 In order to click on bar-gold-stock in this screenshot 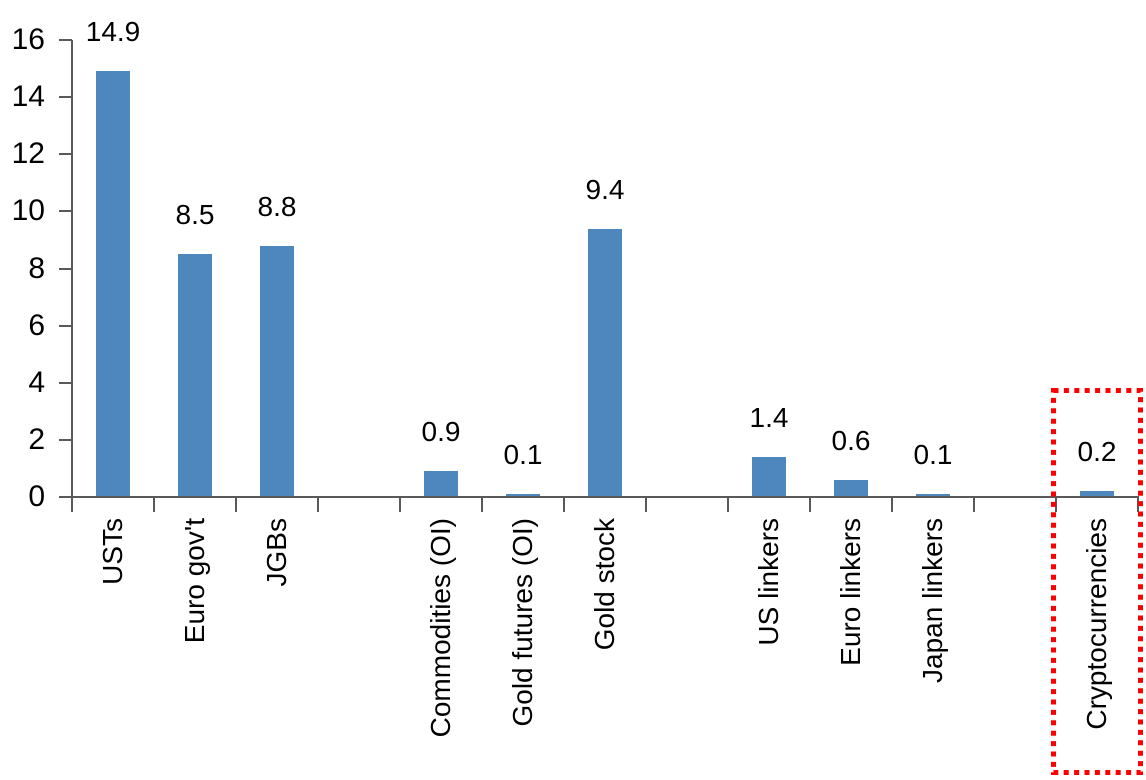, I will do `click(605, 362)`.